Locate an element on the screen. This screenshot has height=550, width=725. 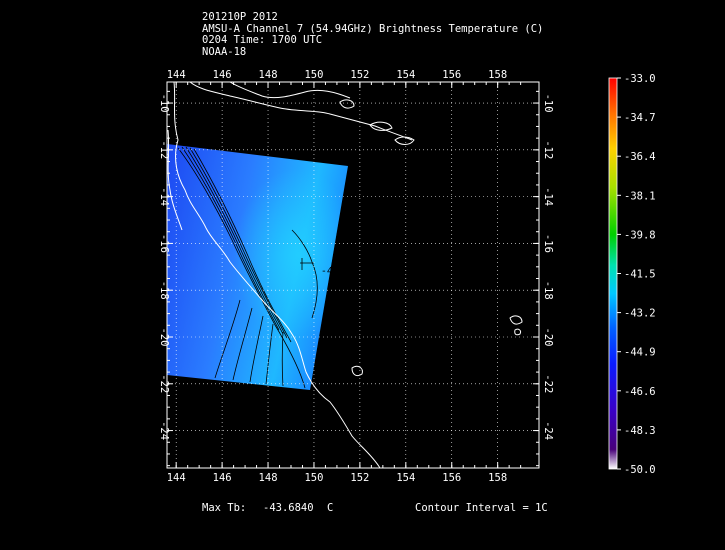
max-tb-value: -43.6840 is located at coordinates (288, 508).